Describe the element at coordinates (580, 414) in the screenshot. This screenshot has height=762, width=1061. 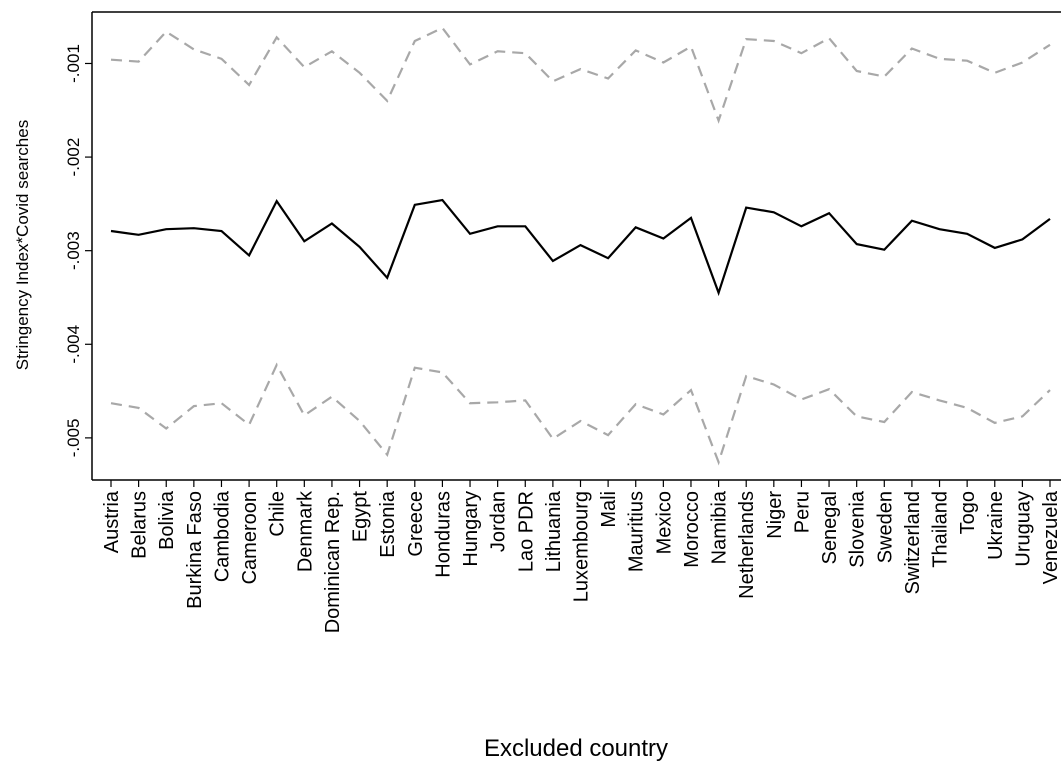
I see `series-line-lower-bound` at that location.